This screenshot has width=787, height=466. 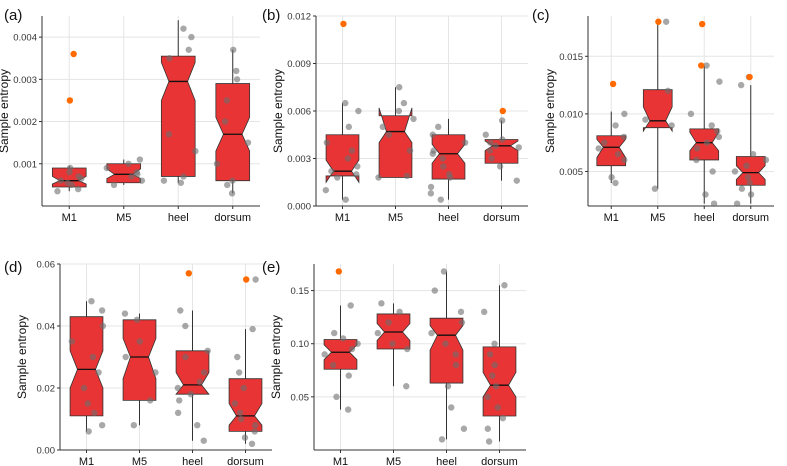 What do you see at coordinates (300, 344) in the screenshot?
I see `y-tick-label: 0.10` at bounding box center [300, 344].